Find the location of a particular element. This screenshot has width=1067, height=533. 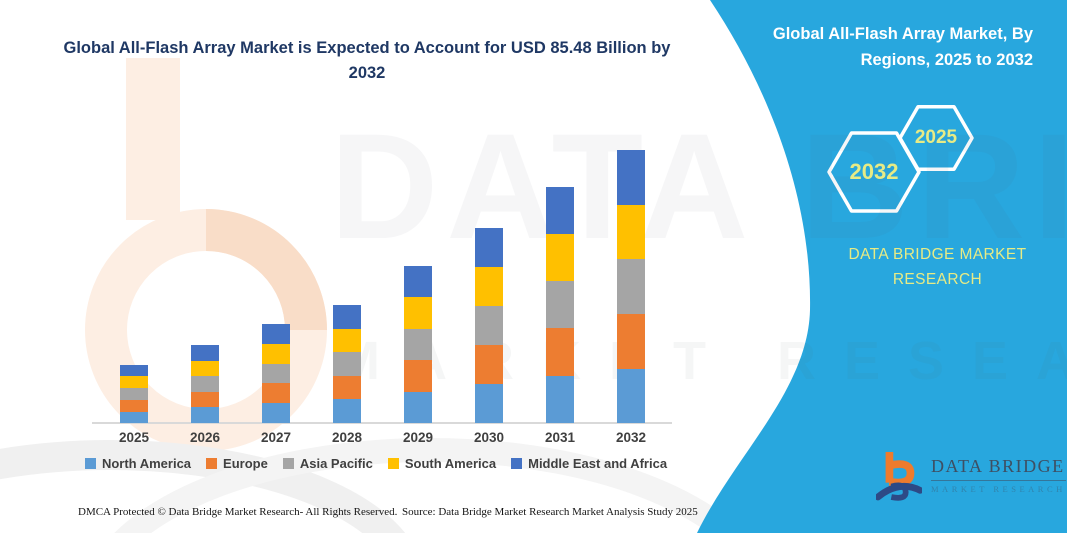

stacked-bar-2028 is located at coordinates (347, 363).